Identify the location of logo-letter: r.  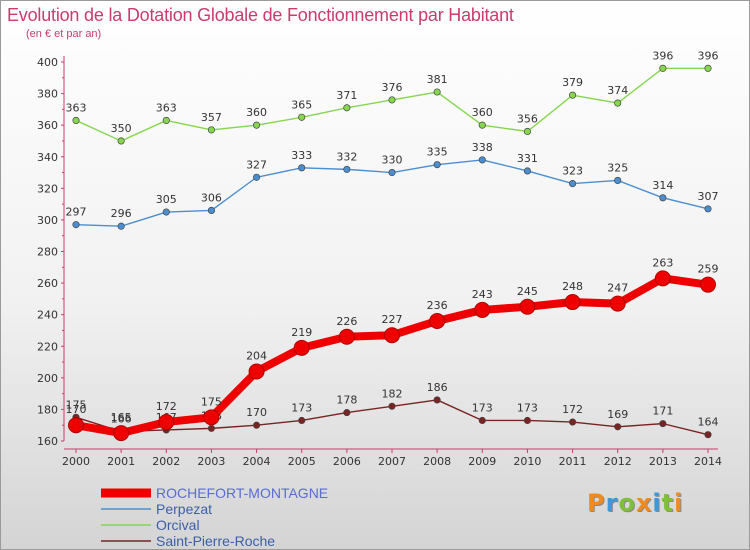
(612, 503).